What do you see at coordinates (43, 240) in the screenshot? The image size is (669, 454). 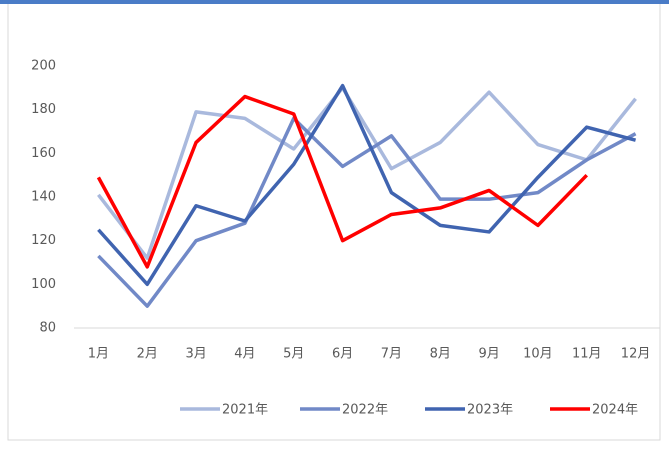 I see `y-tick-label: 120` at bounding box center [43, 240].